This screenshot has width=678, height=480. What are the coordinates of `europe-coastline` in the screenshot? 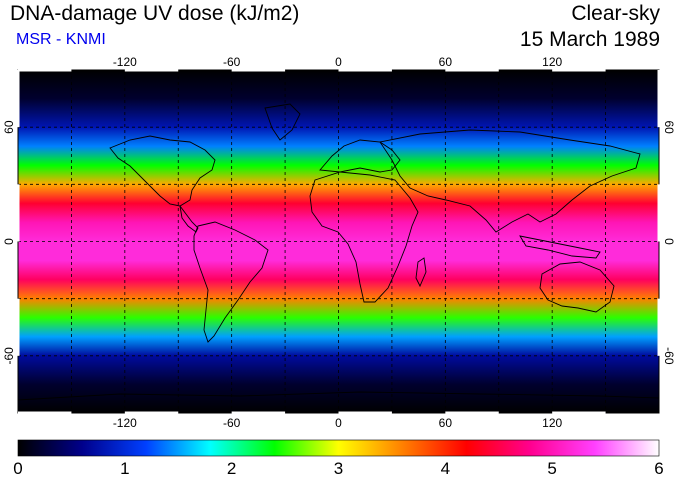 It's located at (360, 156).